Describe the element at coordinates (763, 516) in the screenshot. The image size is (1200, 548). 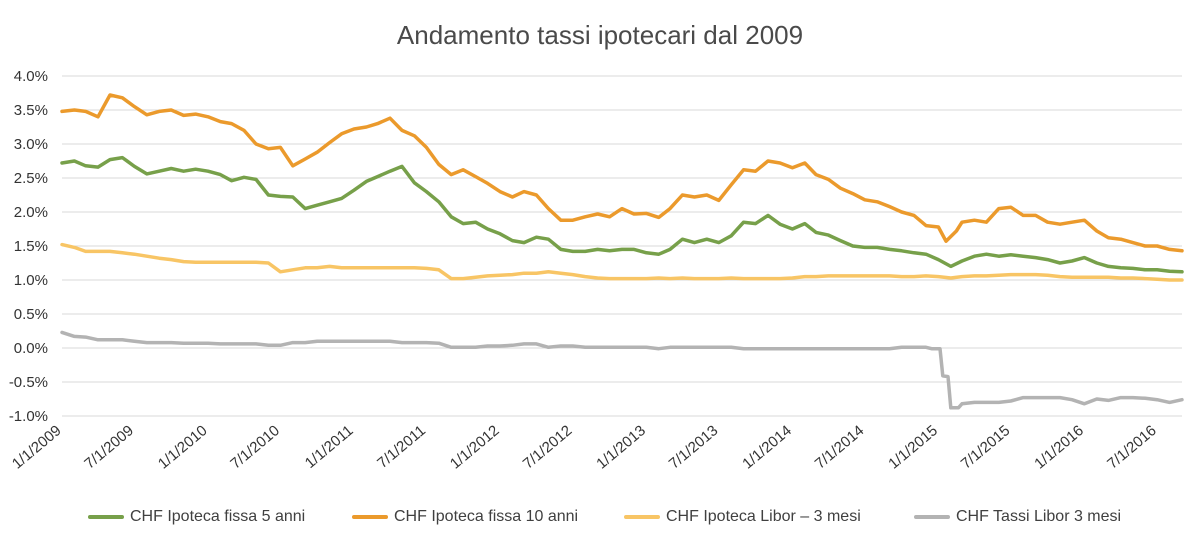
I see `legend-label: CHF Ipoteca Libor – 3 mesi` at that location.